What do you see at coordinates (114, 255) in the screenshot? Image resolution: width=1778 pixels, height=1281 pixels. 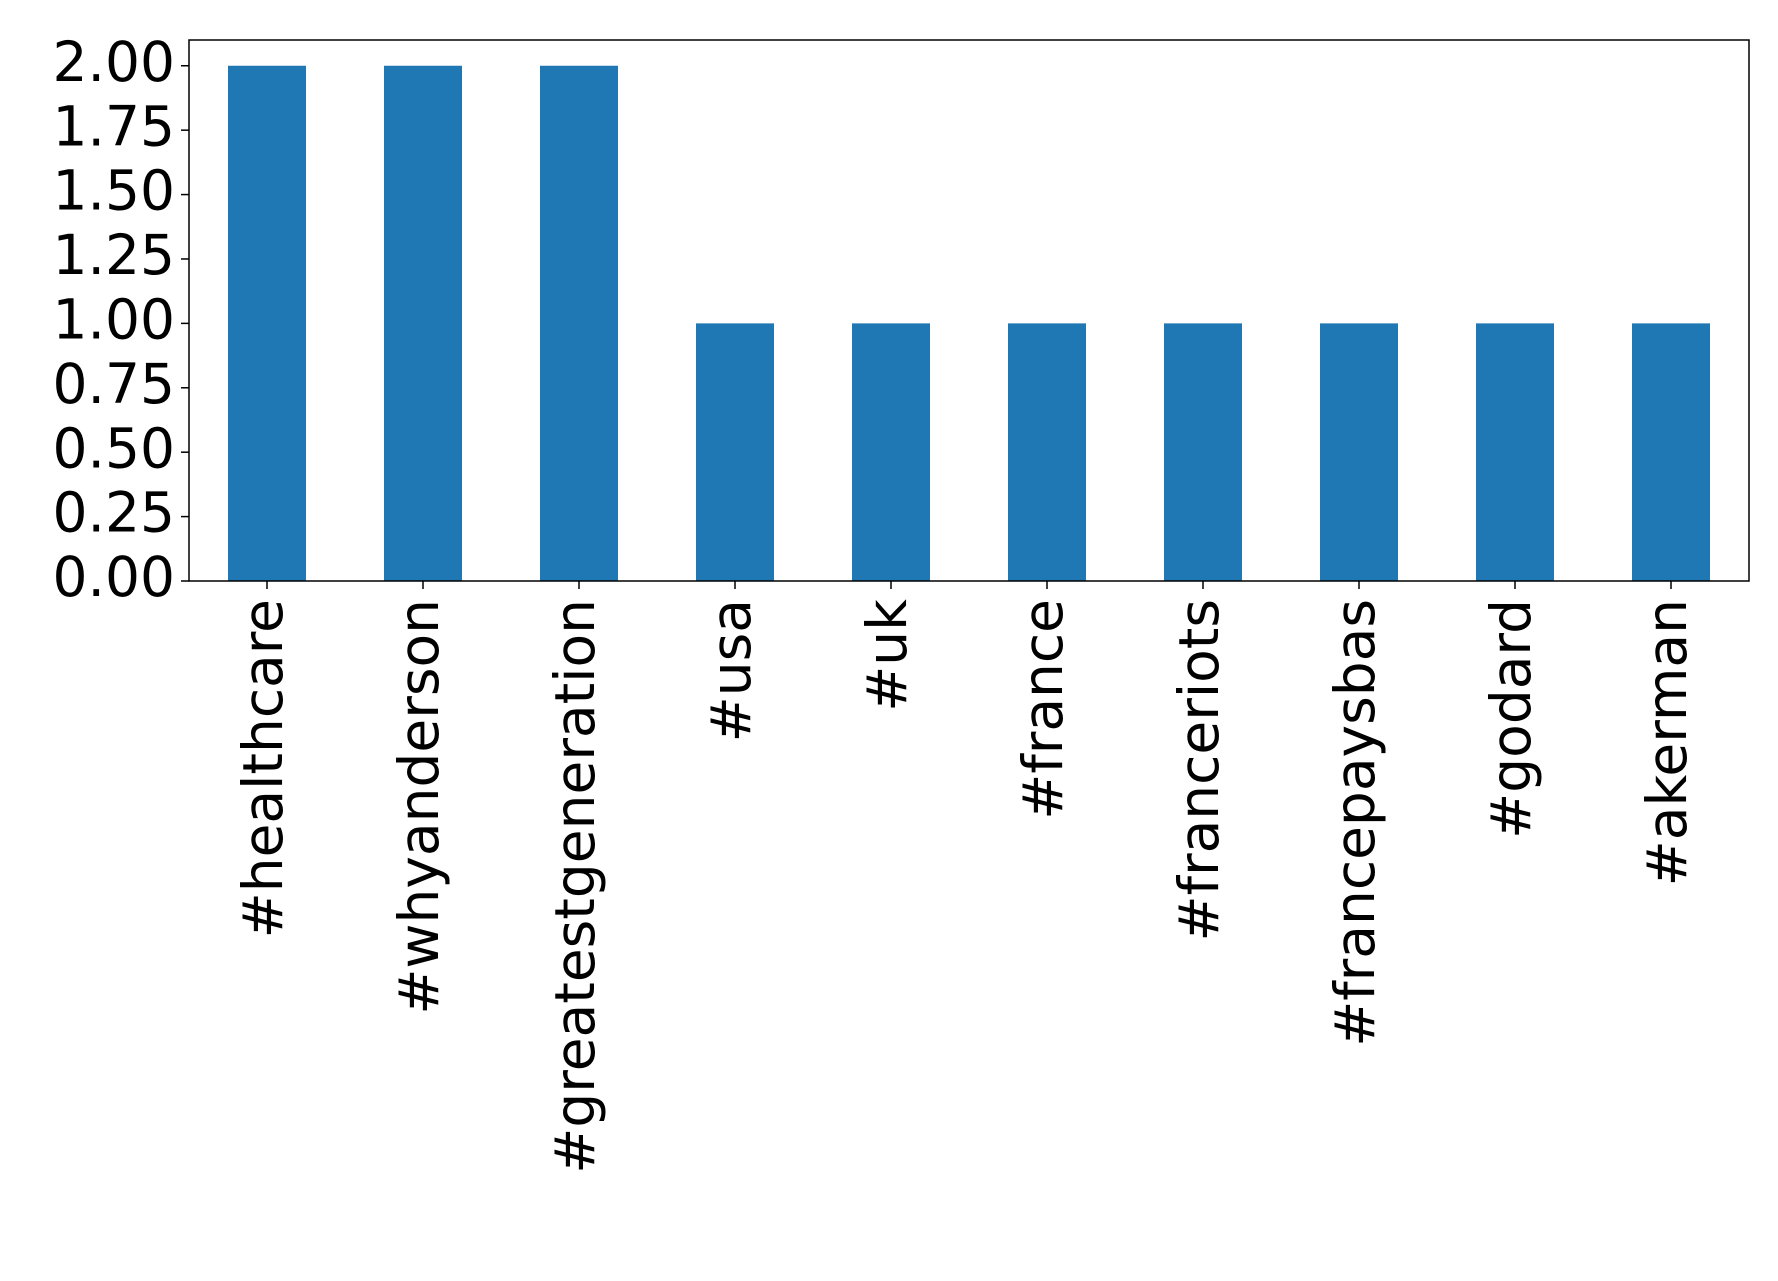 I see `y-tick-label: 1.25` at bounding box center [114, 255].